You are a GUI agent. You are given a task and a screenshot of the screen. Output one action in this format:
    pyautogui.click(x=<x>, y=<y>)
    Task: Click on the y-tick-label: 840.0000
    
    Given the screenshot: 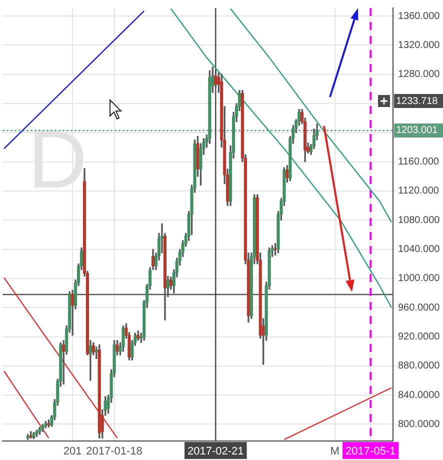 What is the action you would take?
    pyautogui.click(x=419, y=395)
    